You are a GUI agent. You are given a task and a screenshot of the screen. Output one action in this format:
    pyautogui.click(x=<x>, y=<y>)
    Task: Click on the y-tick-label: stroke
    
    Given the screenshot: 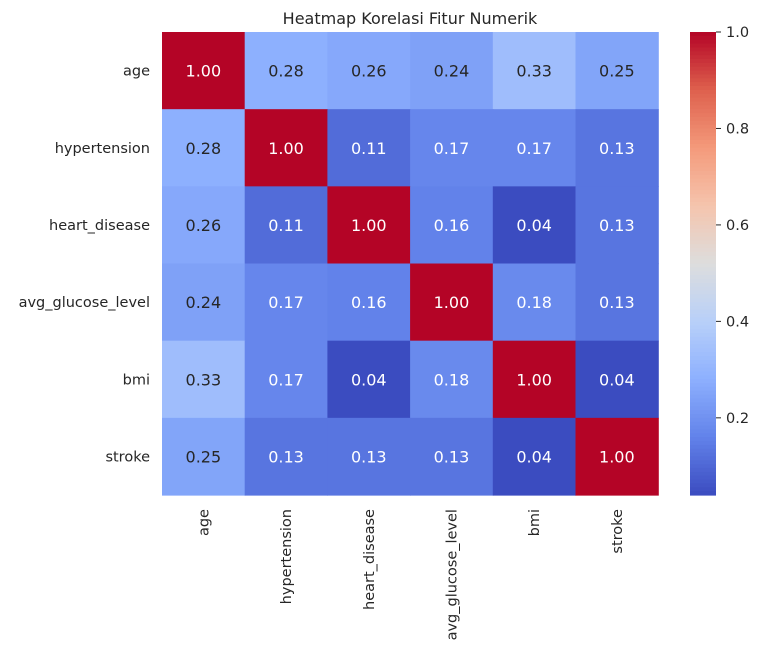 What is the action you would take?
    pyautogui.click(x=127, y=457)
    